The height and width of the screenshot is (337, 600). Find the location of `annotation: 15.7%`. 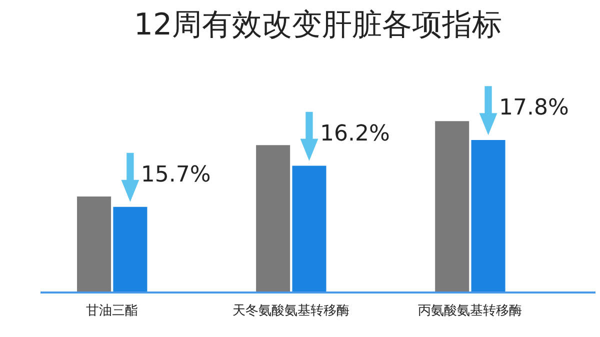

annotation: 15.7% is located at coordinates (175, 175).